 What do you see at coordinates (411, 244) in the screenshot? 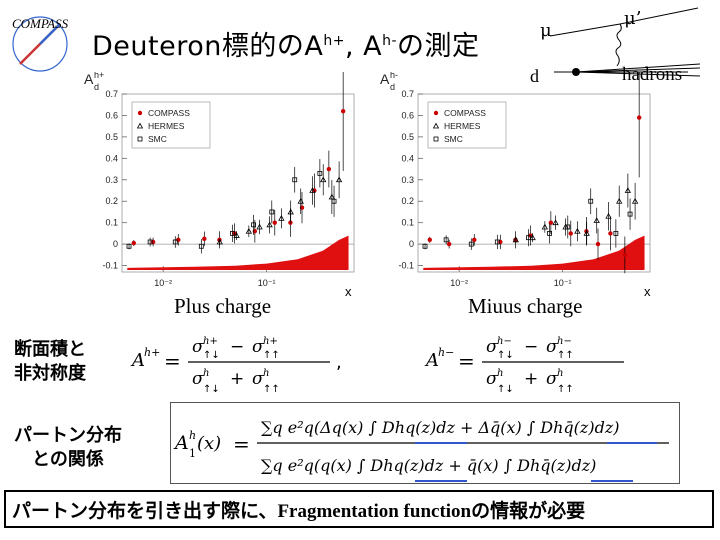
I see `y-tick-label: 0` at bounding box center [411, 244].